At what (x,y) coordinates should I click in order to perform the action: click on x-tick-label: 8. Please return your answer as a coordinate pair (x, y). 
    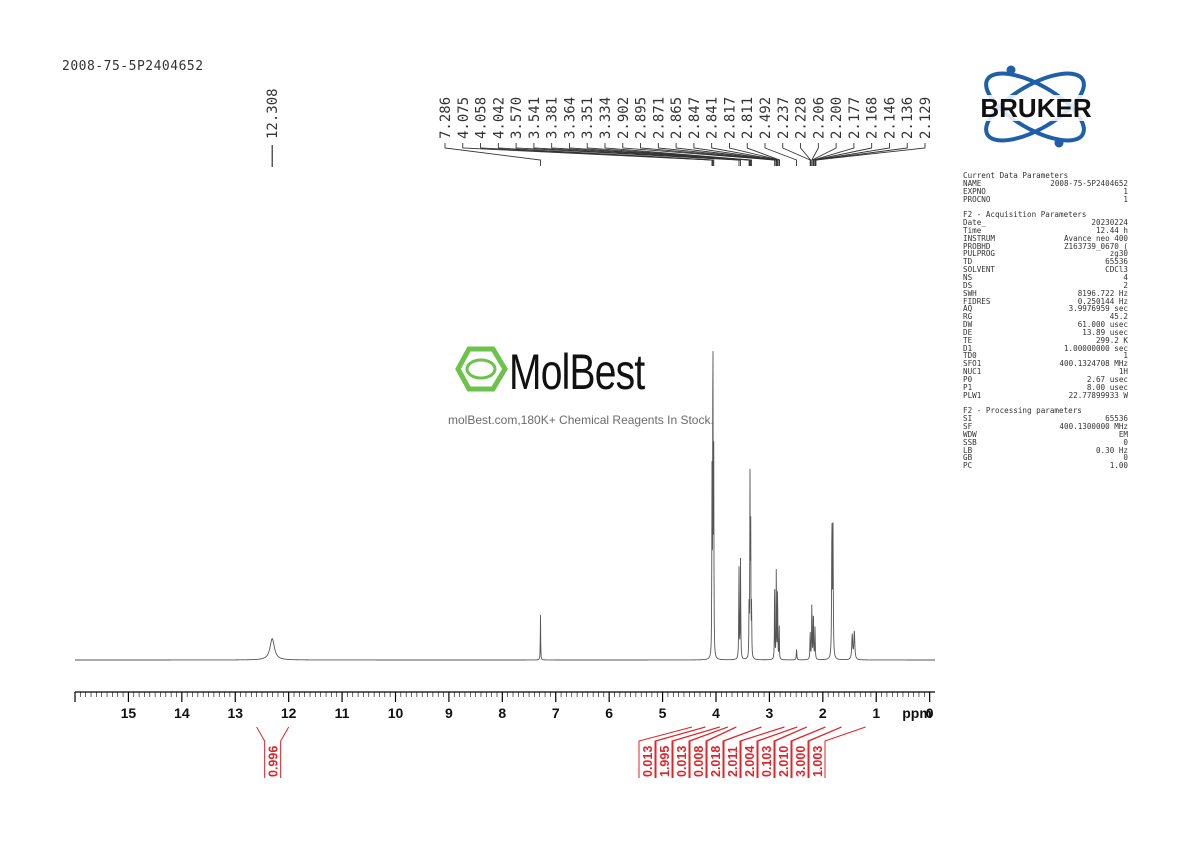
    Looking at the image, I should click on (502, 713).